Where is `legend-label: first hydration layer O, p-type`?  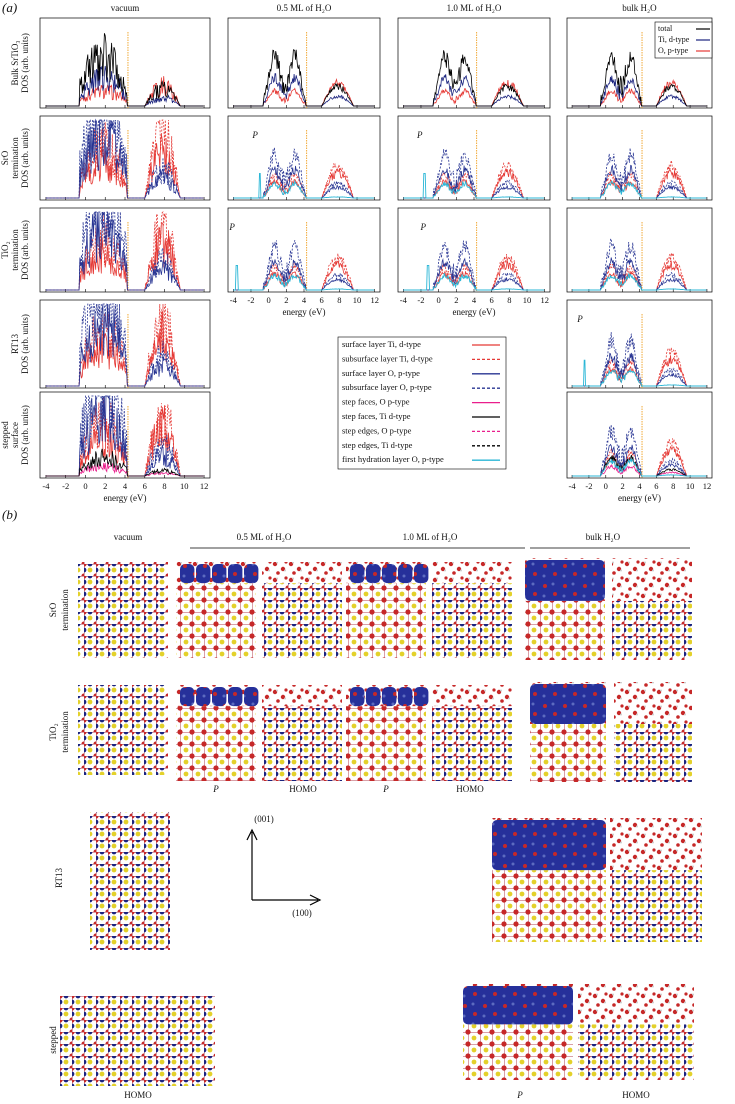
legend-label: first hydration layer O, p-type is located at coordinates (393, 459).